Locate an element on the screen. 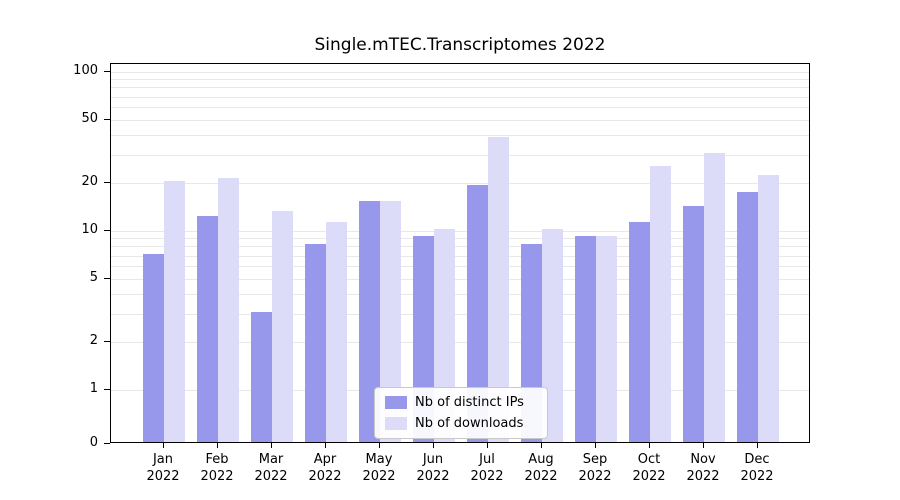 This screenshot has height=500, width=900. y-tick-label-1: 1 is located at coordinates (93, 388).